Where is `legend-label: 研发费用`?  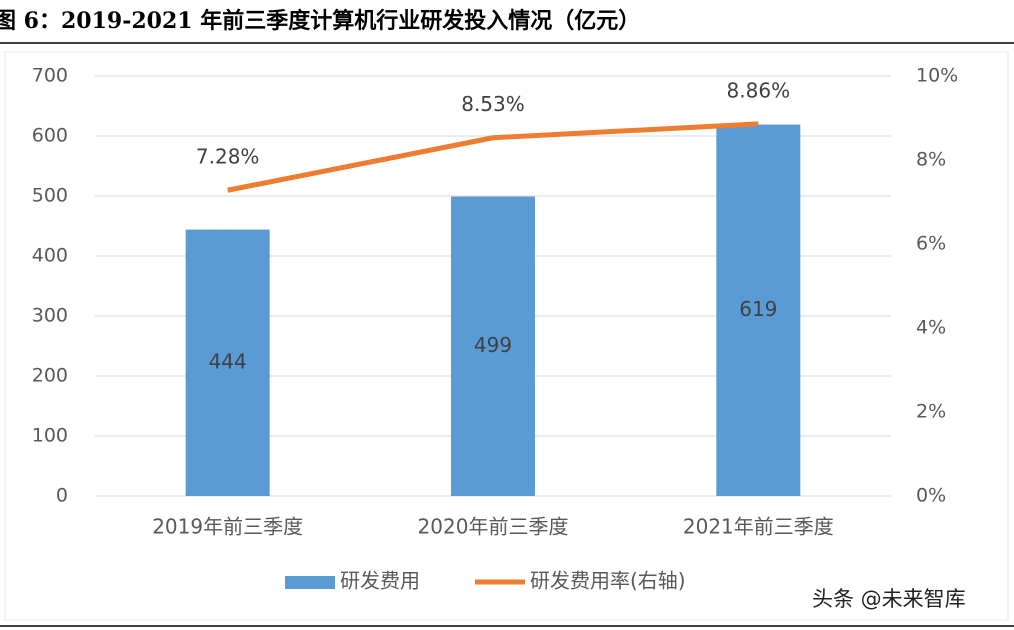 legend-label: 研发费用 is located at coordinates (380, 581).